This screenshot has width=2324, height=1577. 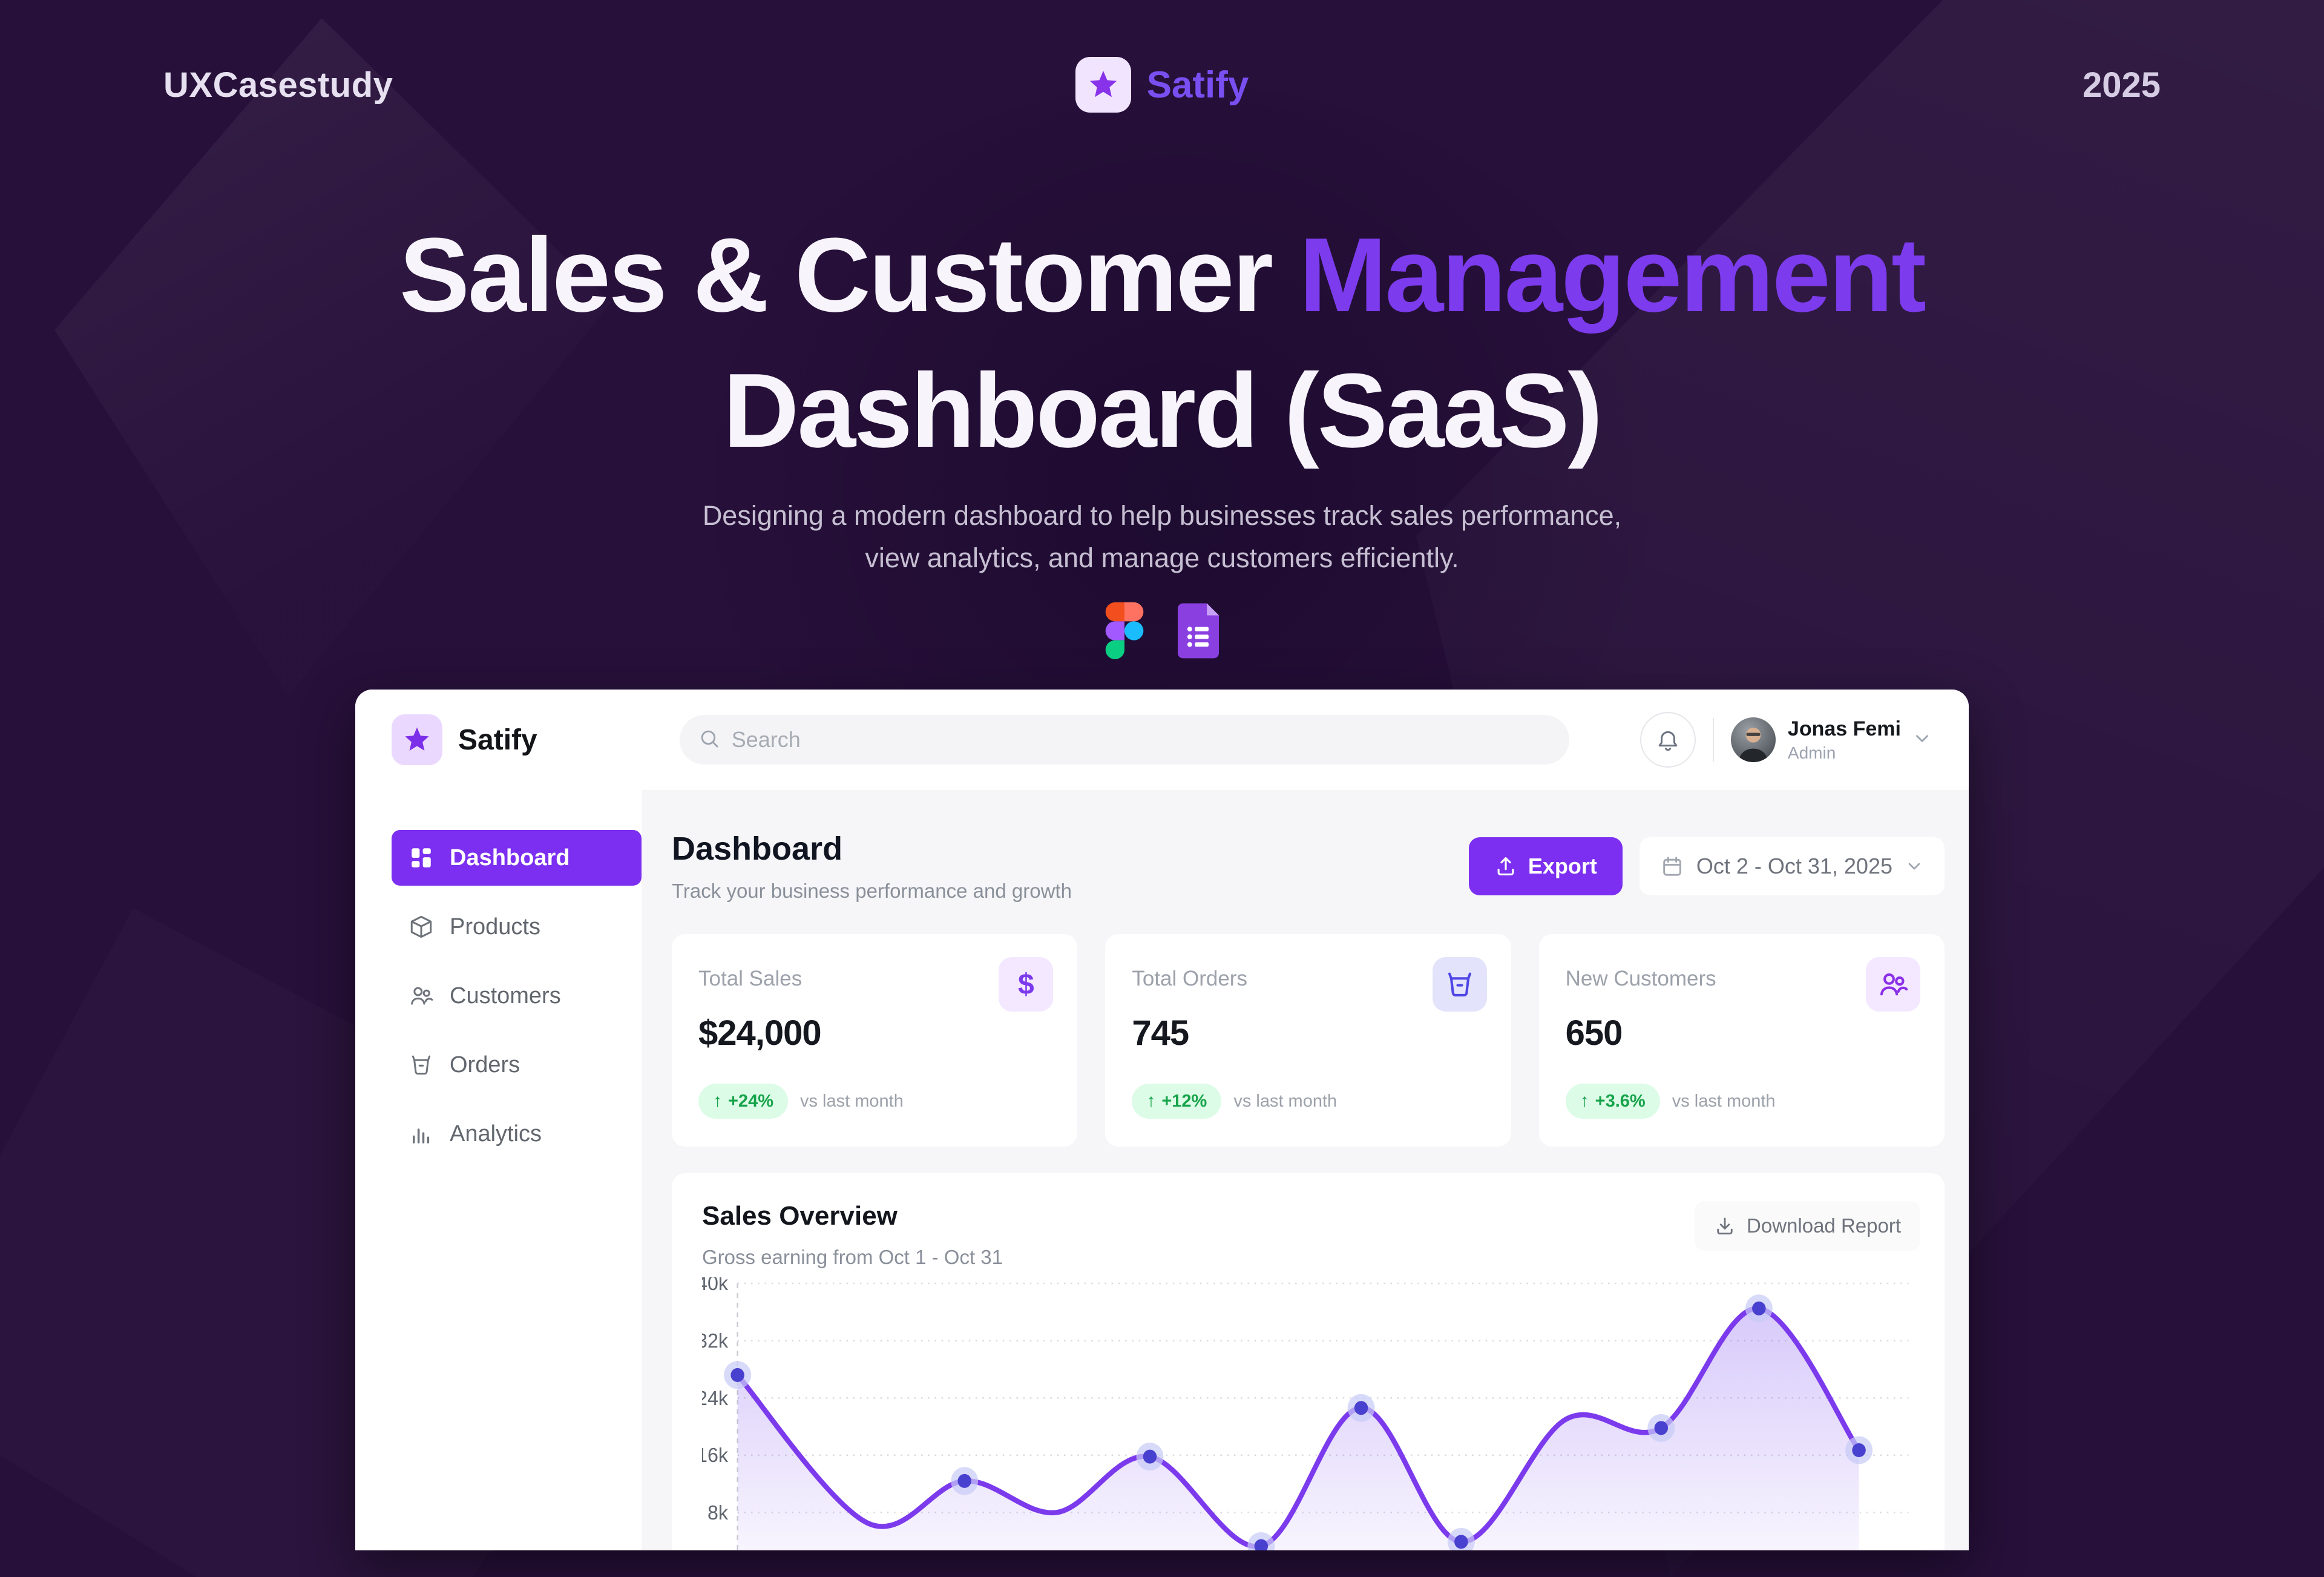 What do you see at coordinates (1197, 85) in the screenshot?
I see `hero-logo-label: Satify` at bounding box center [1197, 85].